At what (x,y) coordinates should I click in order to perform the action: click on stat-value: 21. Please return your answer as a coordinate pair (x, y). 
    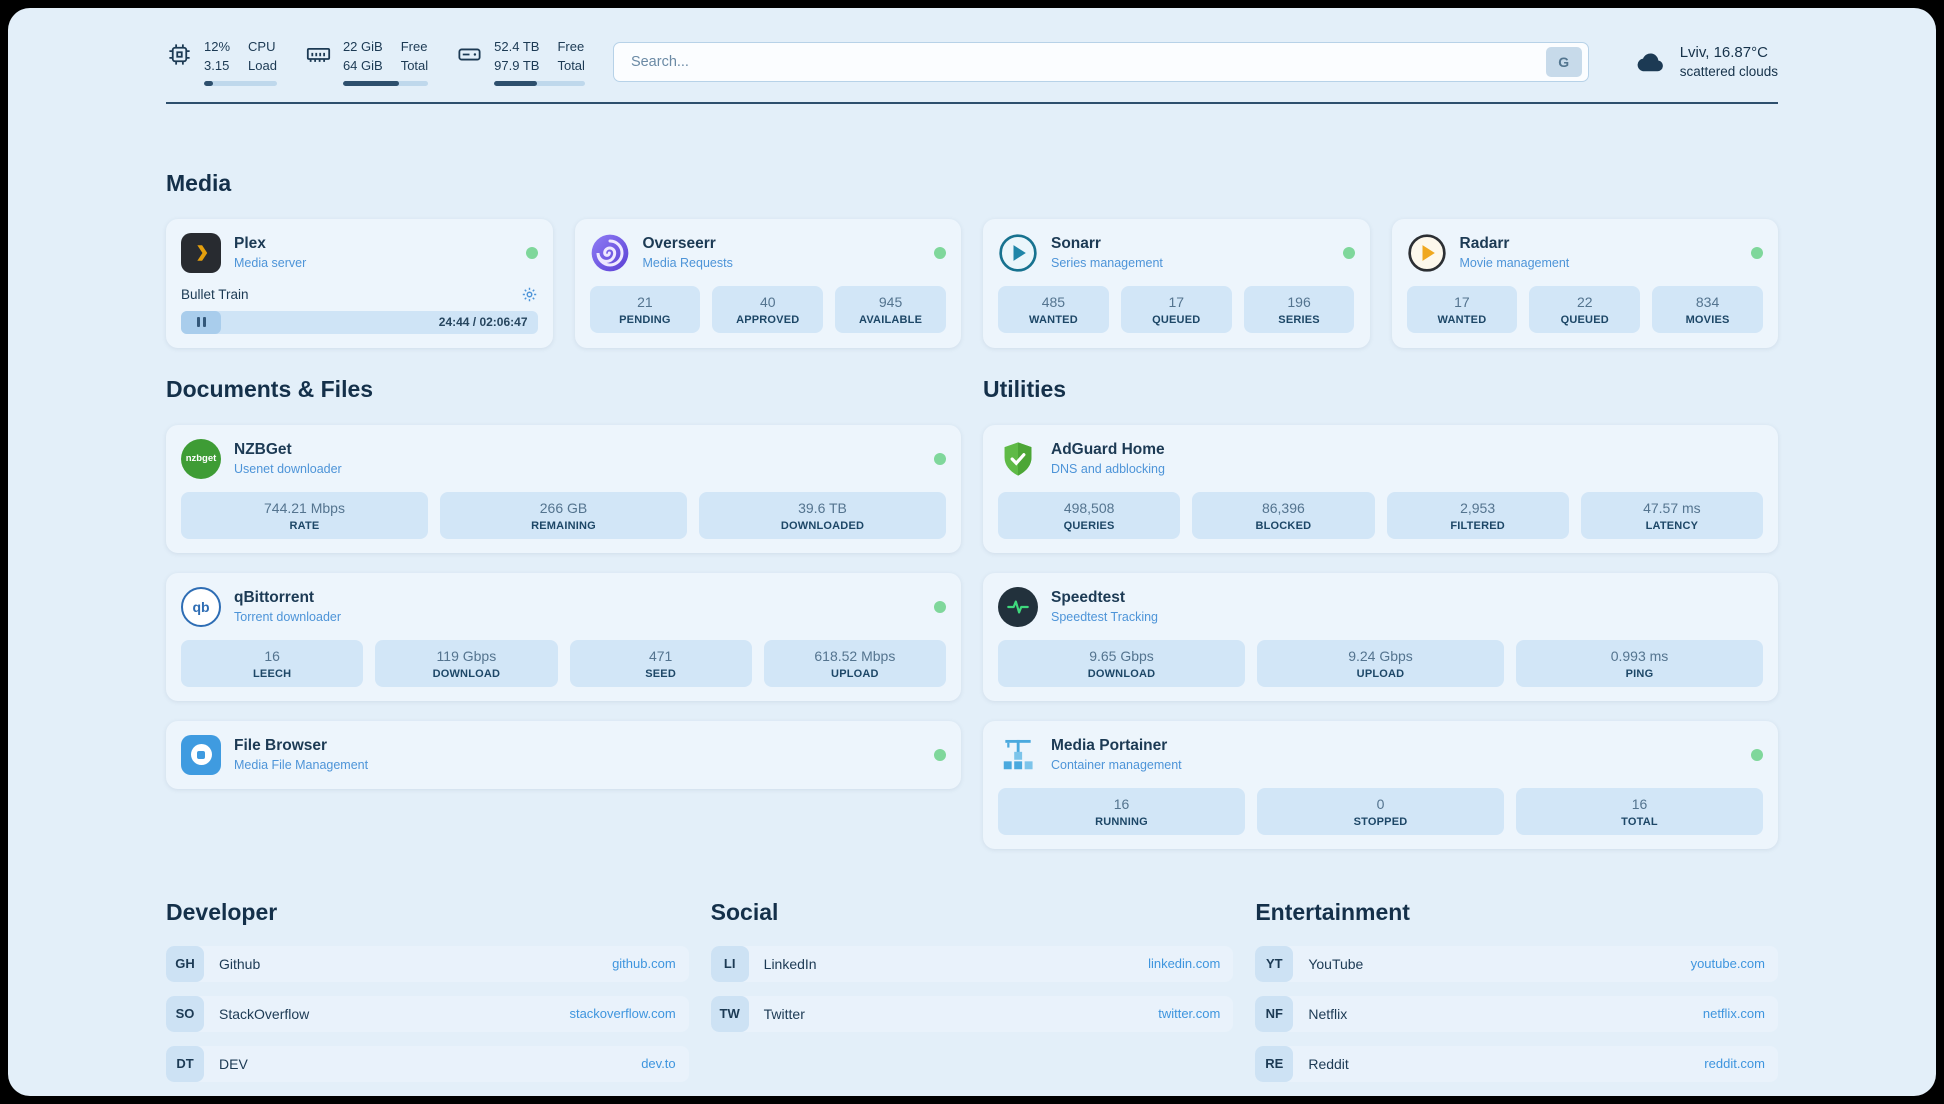
    Looking at the image, I should click on (645, 301).